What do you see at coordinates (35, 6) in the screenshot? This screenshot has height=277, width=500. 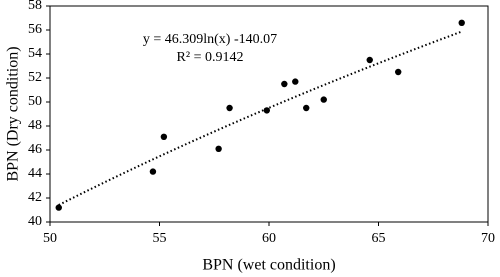 I see `y-tick-label: 58` at bounding box center [35, 6].